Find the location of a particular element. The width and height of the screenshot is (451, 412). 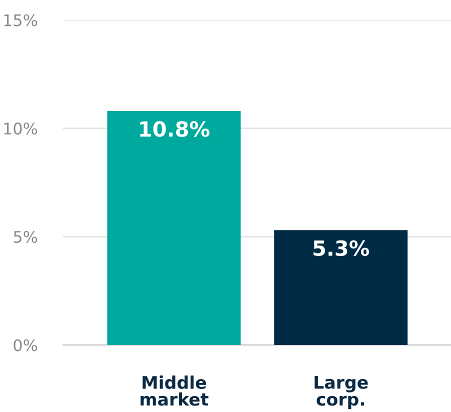

y-tick-label: 0% is located at coordinates (26, 345).